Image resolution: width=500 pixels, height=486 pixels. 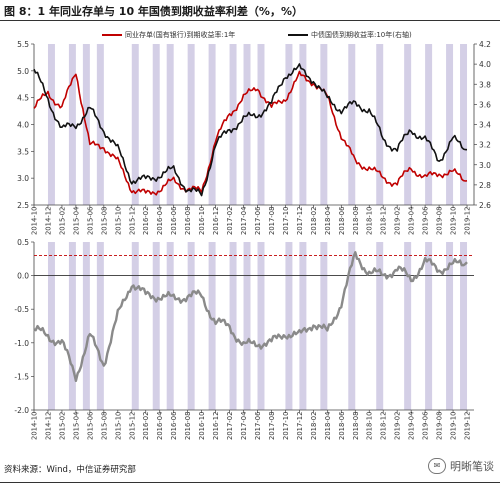 I want to click on x-bottom-tick-label: 2014-12, so click(x=48, y=426).